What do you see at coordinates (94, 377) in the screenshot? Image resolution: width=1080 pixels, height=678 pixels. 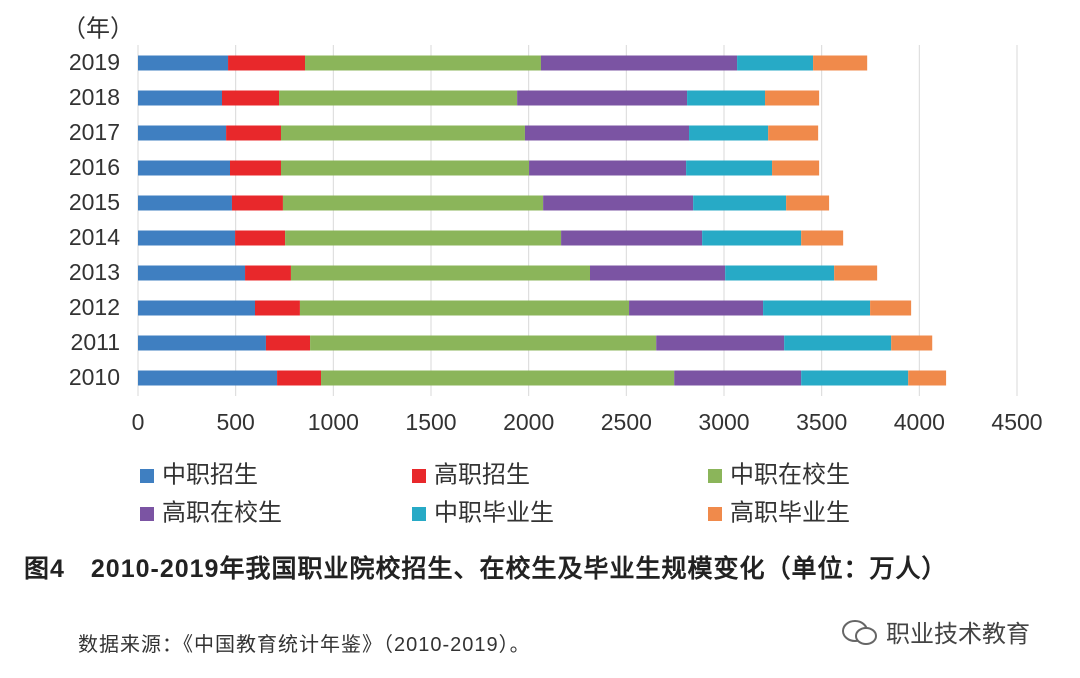 I see `y-tick-label: 2010` at bounding box center [94, 377].